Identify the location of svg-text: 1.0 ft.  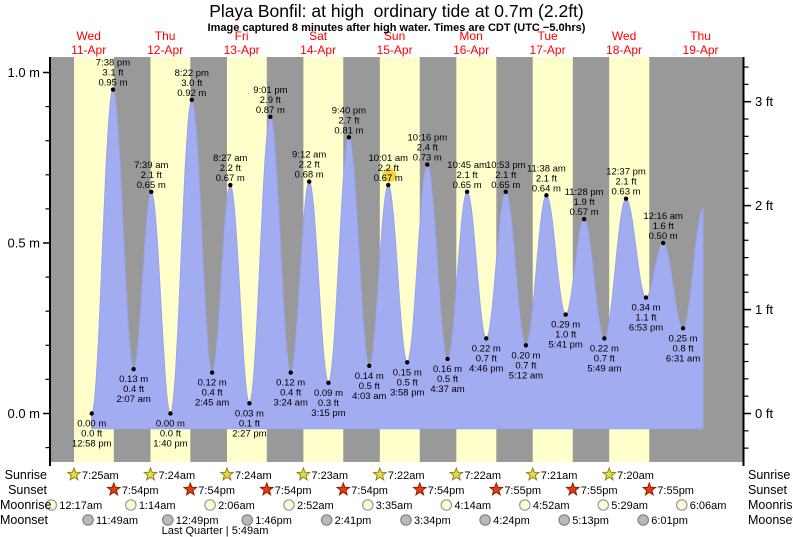
(565, 335).